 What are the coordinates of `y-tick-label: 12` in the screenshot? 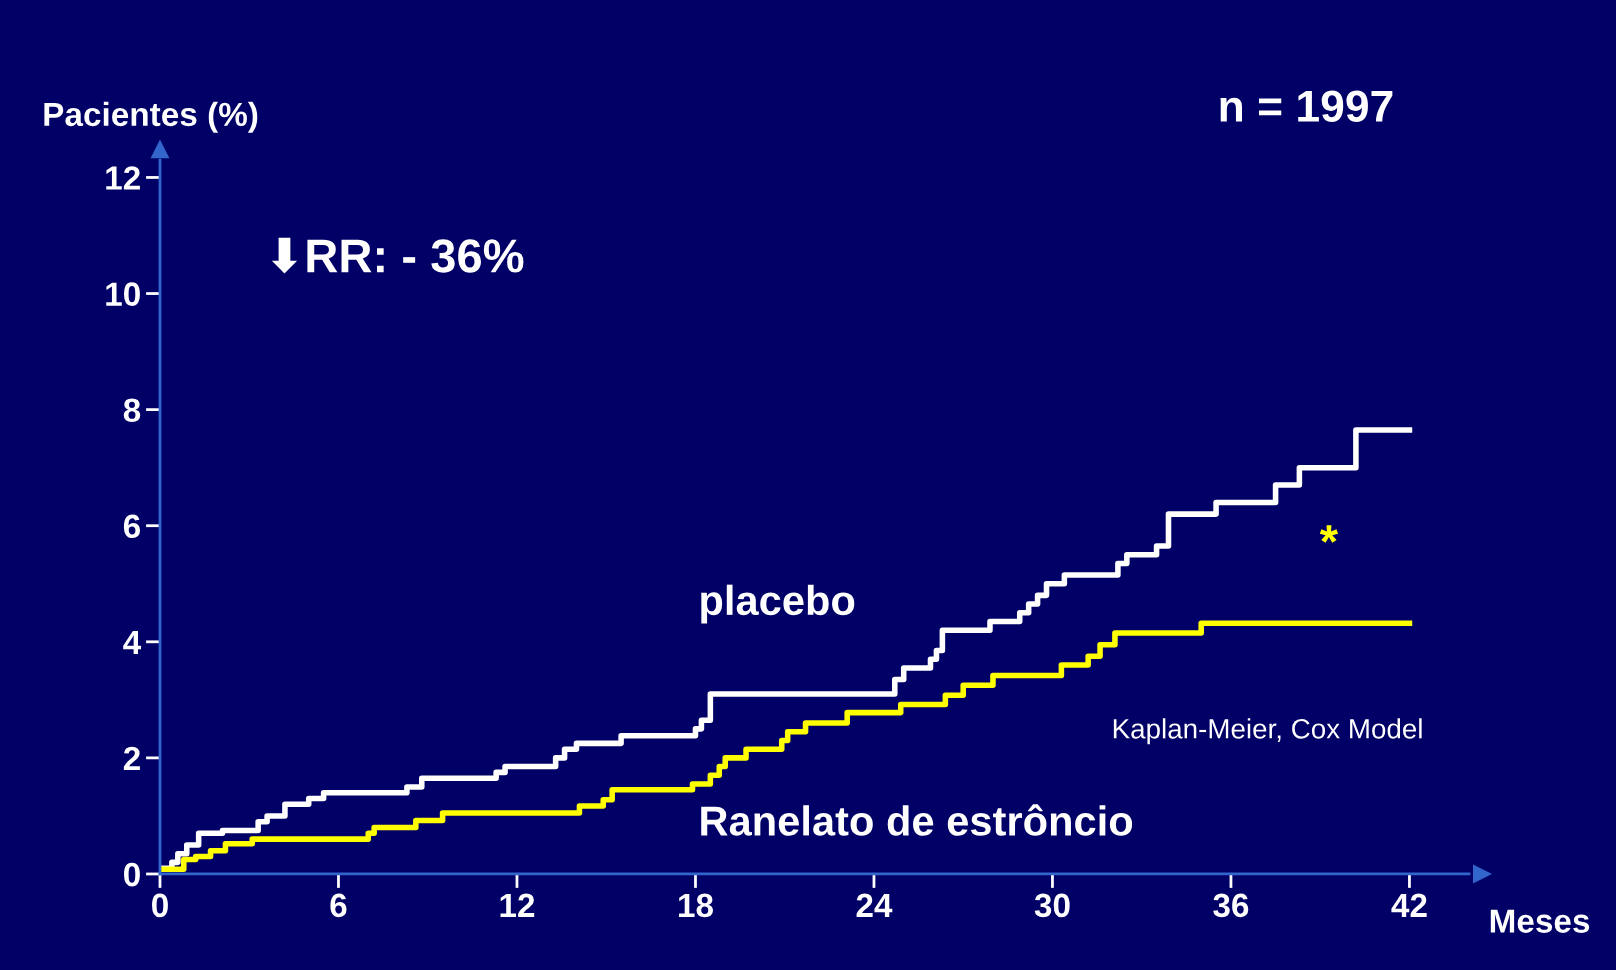 It's located at (123, 178).